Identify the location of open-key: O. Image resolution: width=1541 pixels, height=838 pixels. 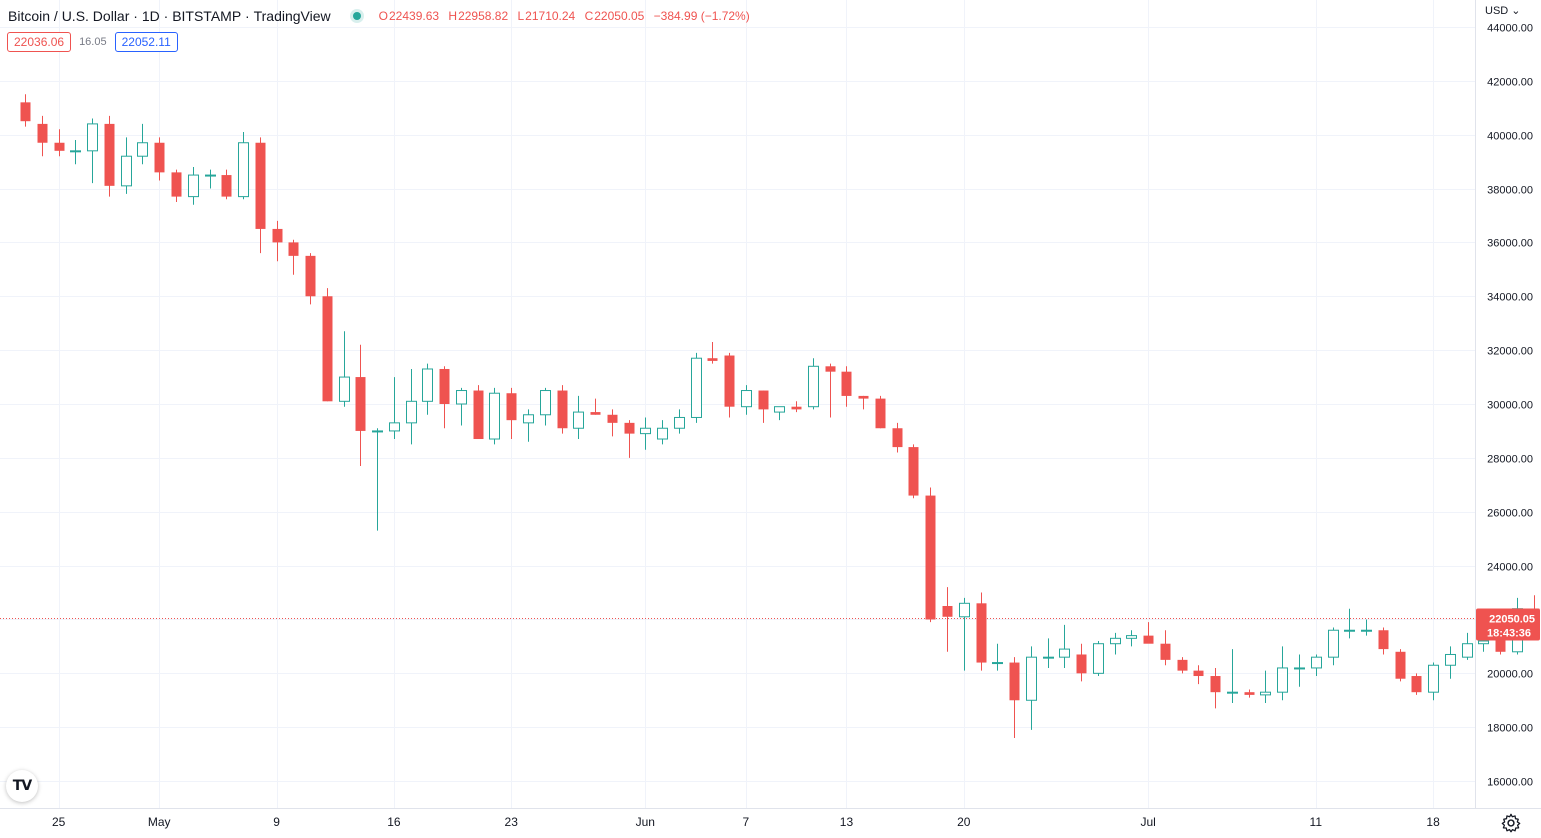
(383, 16).